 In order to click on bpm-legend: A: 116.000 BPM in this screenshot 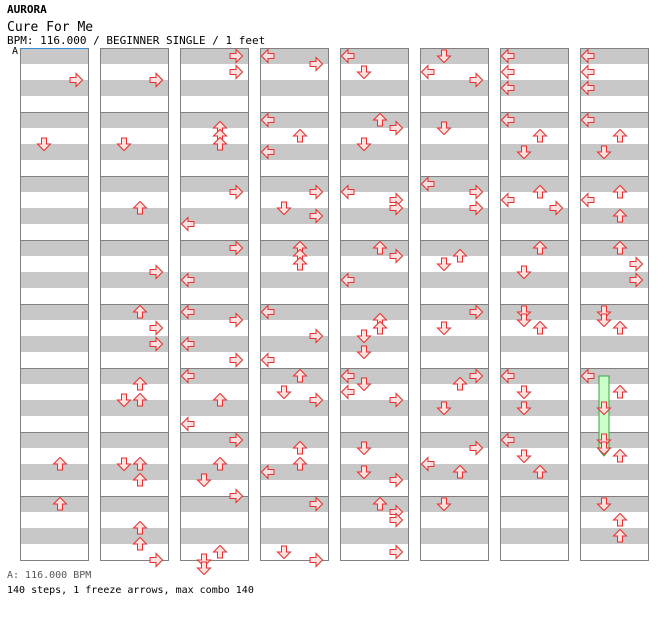, I will do `click(49, 575)`.